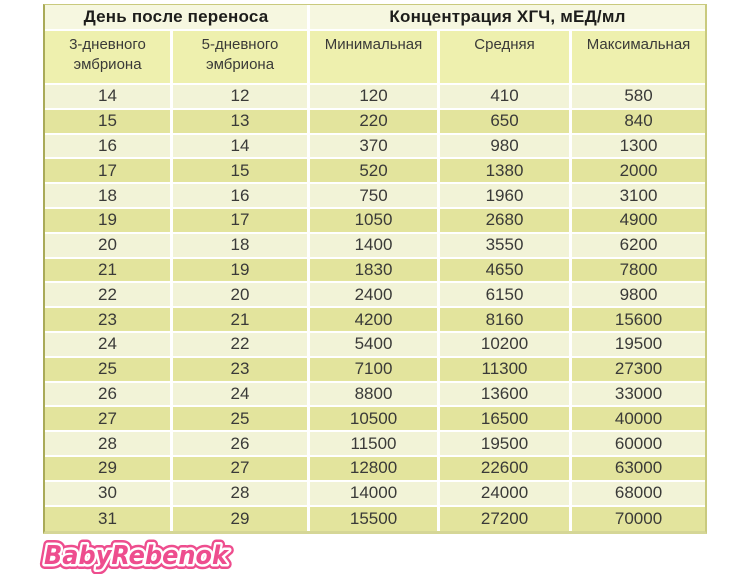 This screenshot has height=574, width=750. I want to click on table-cell: 31, so click(109, 519).